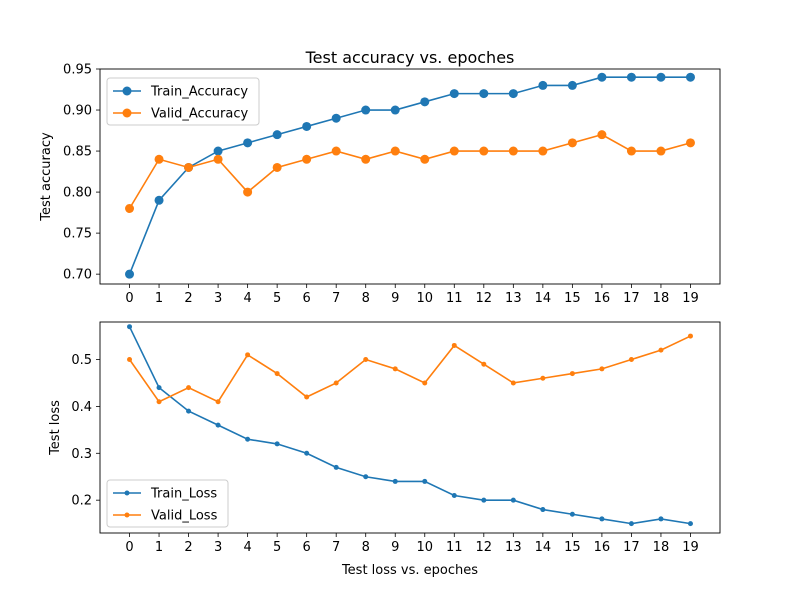  What do you see at coordinates (77, 193) in the screenshot?
I see `y-tick-label: 0.80` at bounding box center [77, 193].